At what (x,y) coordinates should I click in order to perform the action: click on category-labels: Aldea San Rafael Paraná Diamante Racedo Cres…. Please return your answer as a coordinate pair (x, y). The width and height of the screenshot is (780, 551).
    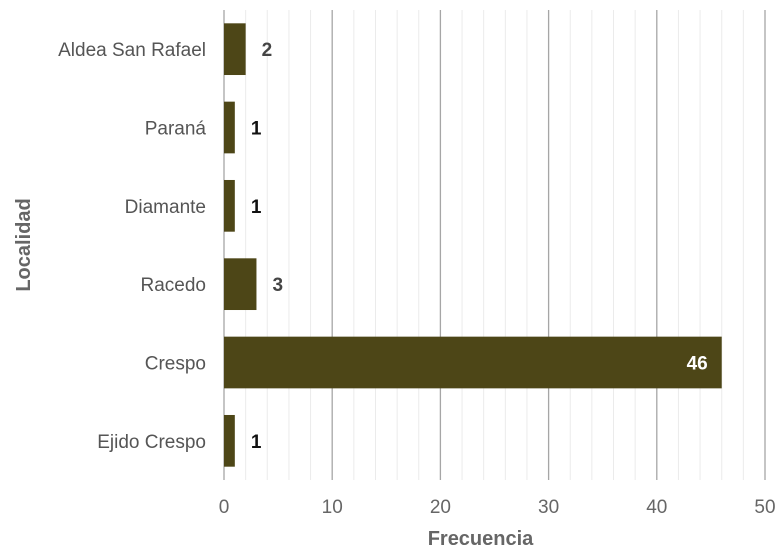
    Looking at the image, I should click on (132, 246).